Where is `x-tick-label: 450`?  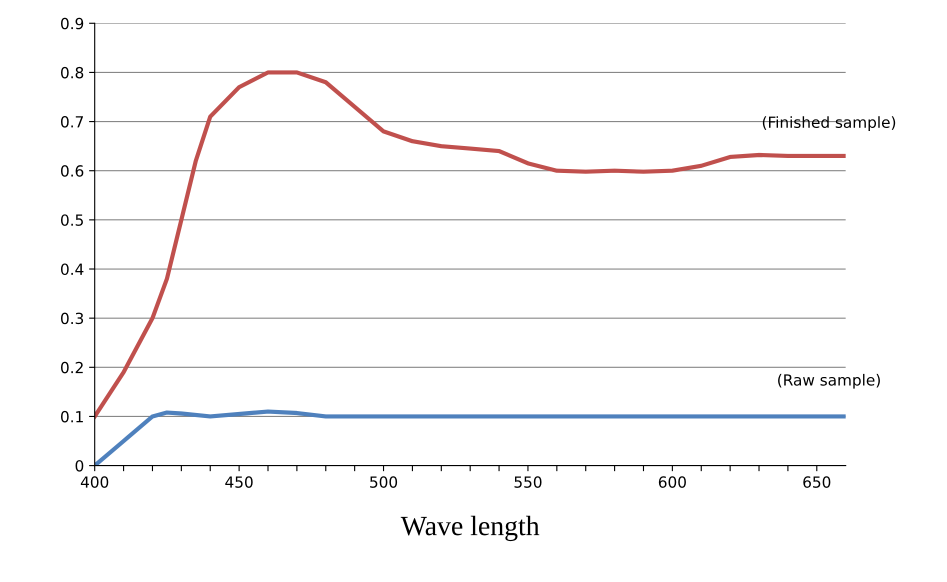 x-tick-label: 450 is located at coordinates (239, 482).